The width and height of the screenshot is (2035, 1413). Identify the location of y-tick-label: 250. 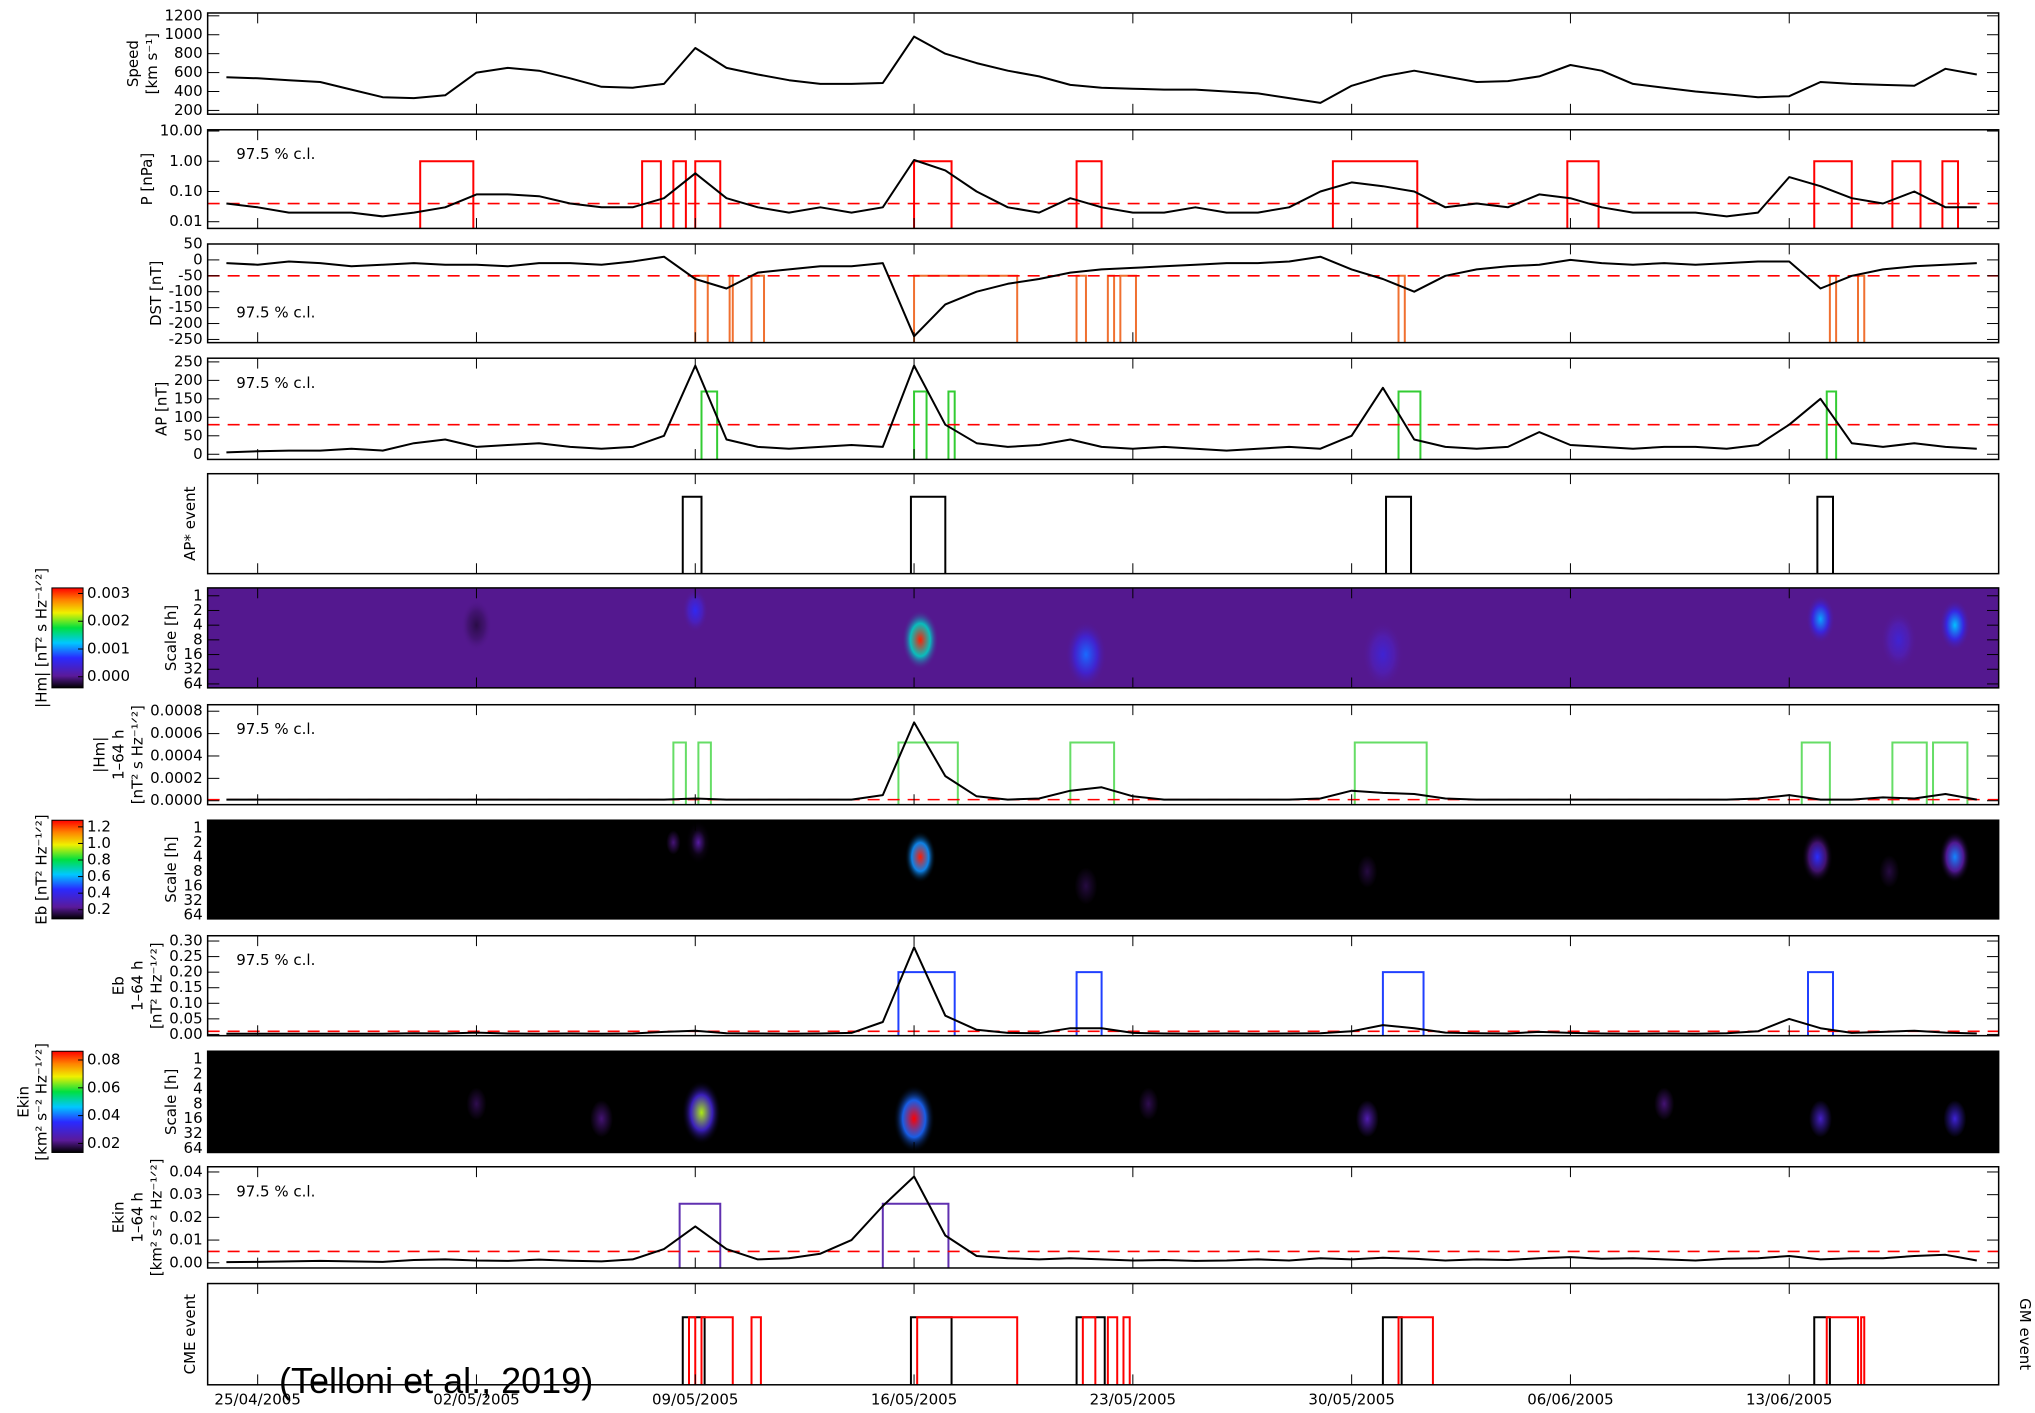
(188, 361).